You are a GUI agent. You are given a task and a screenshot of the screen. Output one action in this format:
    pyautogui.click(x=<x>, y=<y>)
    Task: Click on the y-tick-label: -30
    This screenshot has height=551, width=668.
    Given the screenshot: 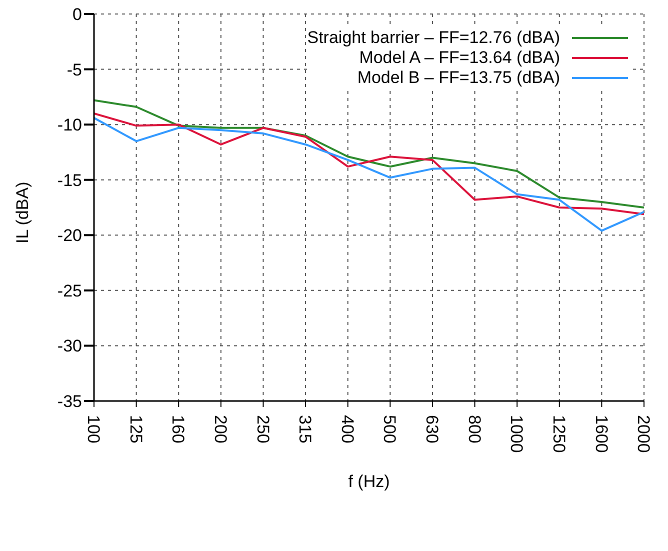 What is the action you would take?
    pyautogui.click(x=69, y=346)
    